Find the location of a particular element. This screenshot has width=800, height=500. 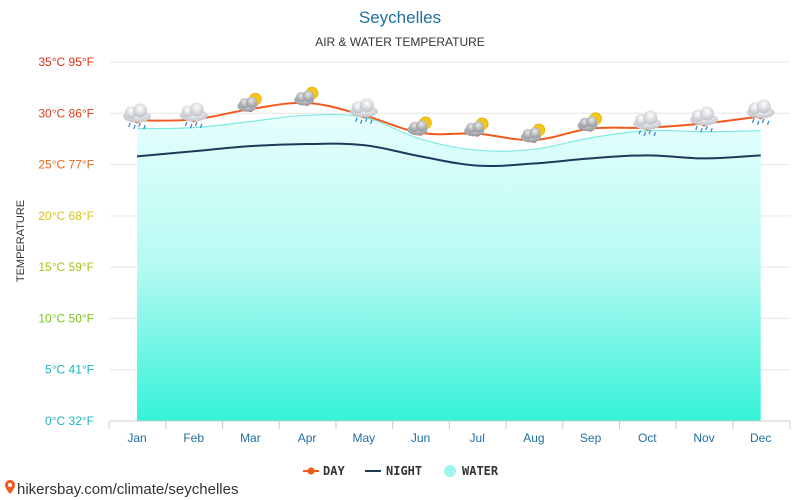

x-tick-label: Oct is located at coordinates (647, 438).